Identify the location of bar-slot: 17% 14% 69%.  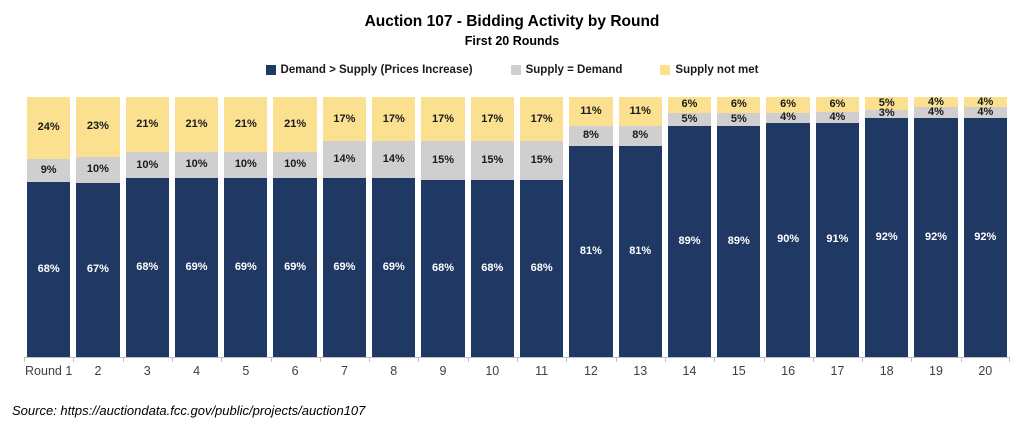
(393, 227).